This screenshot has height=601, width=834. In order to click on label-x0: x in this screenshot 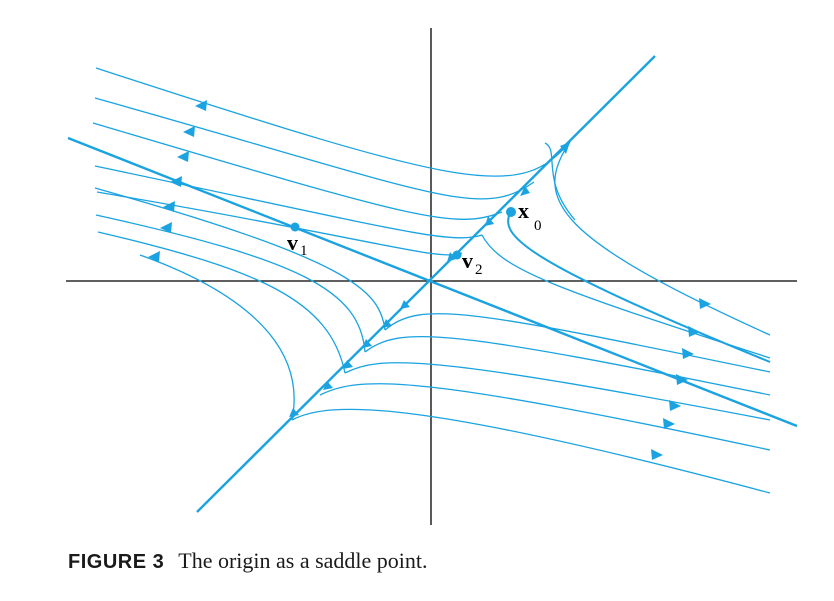, I will do `click(523, 210)`.